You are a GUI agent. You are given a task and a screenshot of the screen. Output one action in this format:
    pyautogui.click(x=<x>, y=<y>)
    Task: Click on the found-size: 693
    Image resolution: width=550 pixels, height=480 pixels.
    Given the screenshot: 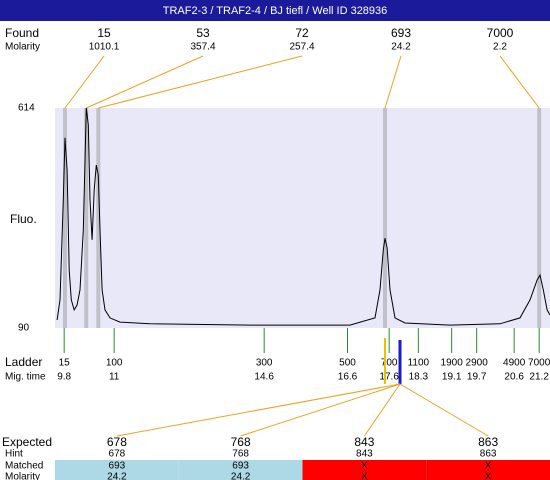 What is the action you would take?
    pyautogui.click(x=401, y=33)
    